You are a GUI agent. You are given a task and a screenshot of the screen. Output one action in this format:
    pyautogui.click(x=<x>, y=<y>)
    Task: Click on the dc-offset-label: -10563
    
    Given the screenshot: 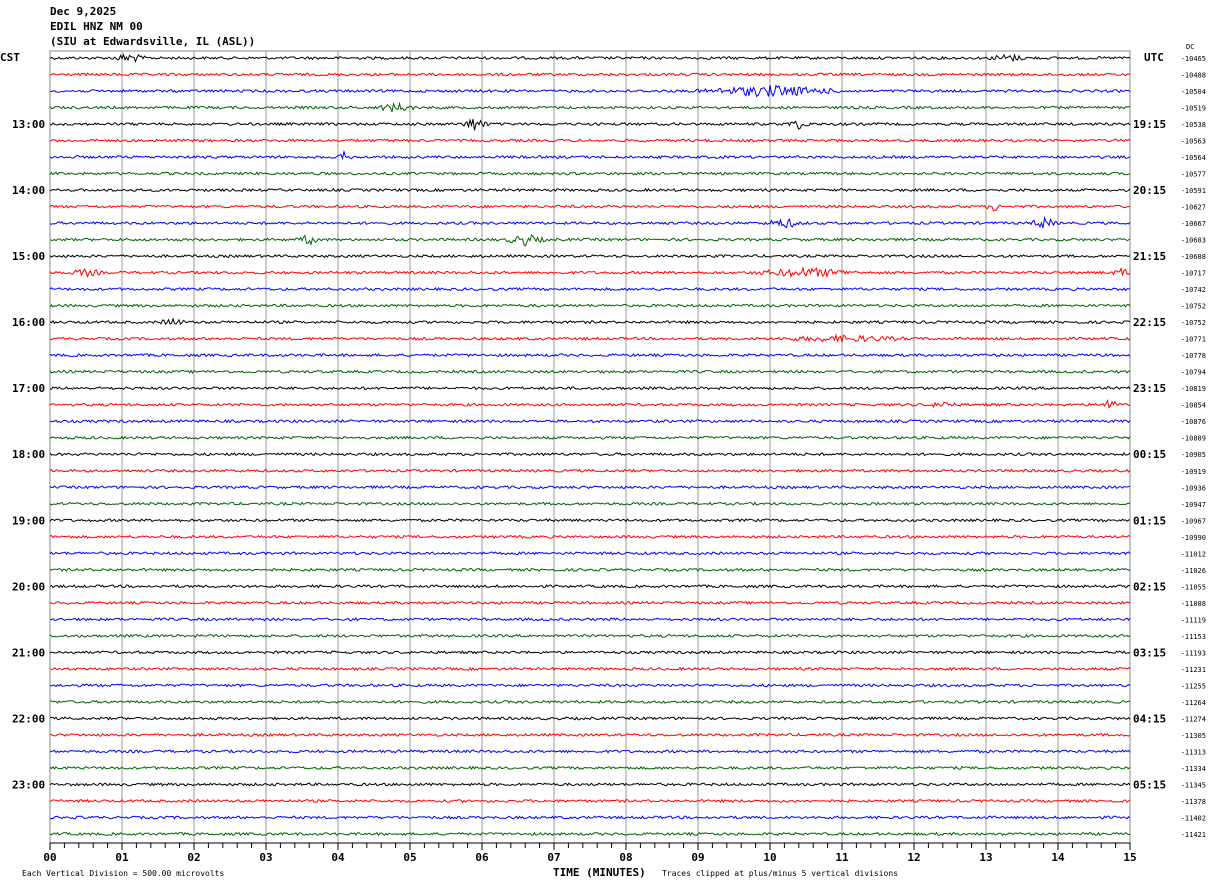 What is the action you would take?
    pyautogui.click(x=1193, y=142)
    